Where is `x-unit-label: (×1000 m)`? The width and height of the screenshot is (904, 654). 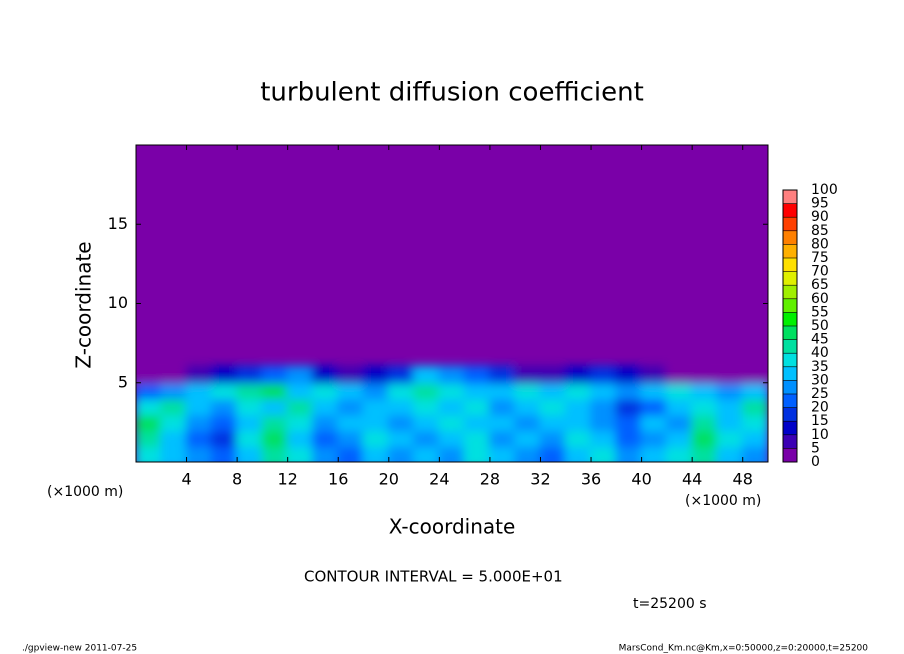 x-unit-label: (×1000 m) is located at coordinates (723, 501).